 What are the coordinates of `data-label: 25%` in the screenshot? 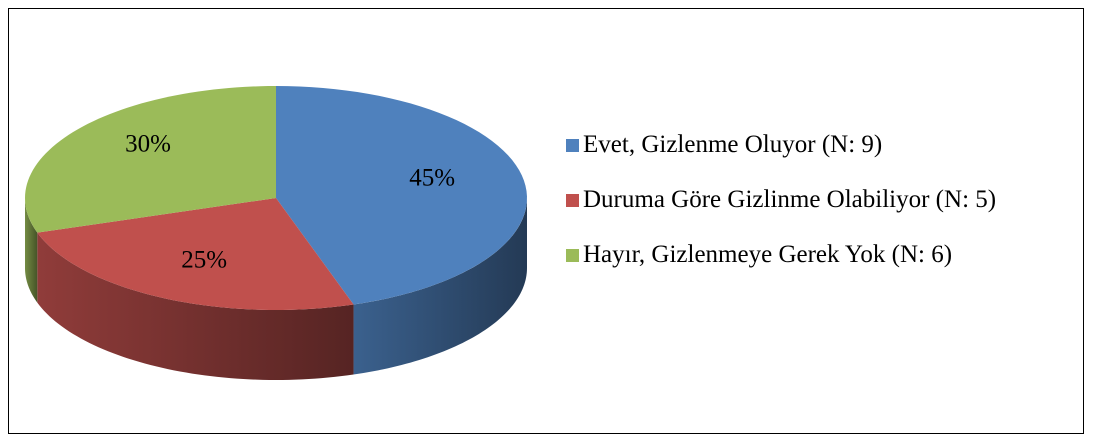 It's located at (204, 260).